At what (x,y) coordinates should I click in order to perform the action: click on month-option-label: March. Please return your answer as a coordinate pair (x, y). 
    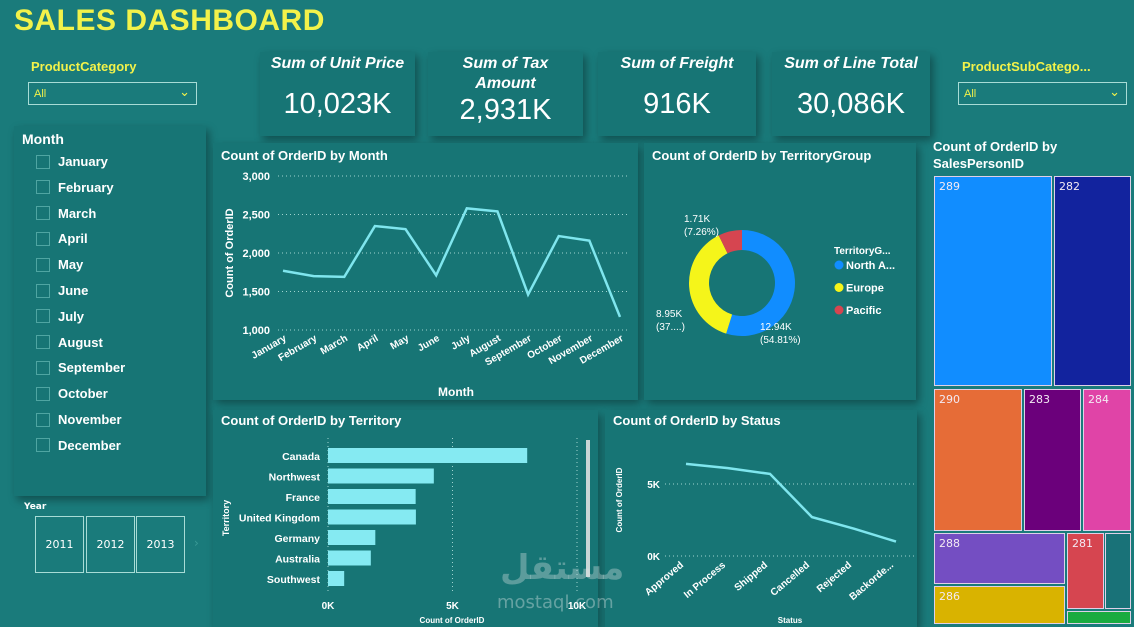
    Looking at the image, I should click on (77, 213).